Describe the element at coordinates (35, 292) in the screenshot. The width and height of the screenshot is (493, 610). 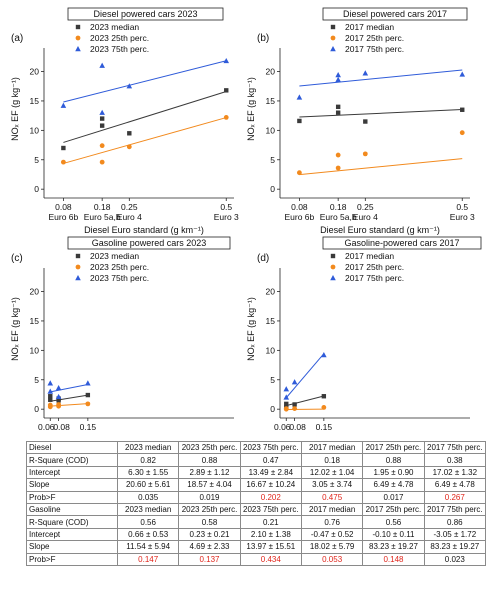
I see `y-tick-label: 20` at that location.